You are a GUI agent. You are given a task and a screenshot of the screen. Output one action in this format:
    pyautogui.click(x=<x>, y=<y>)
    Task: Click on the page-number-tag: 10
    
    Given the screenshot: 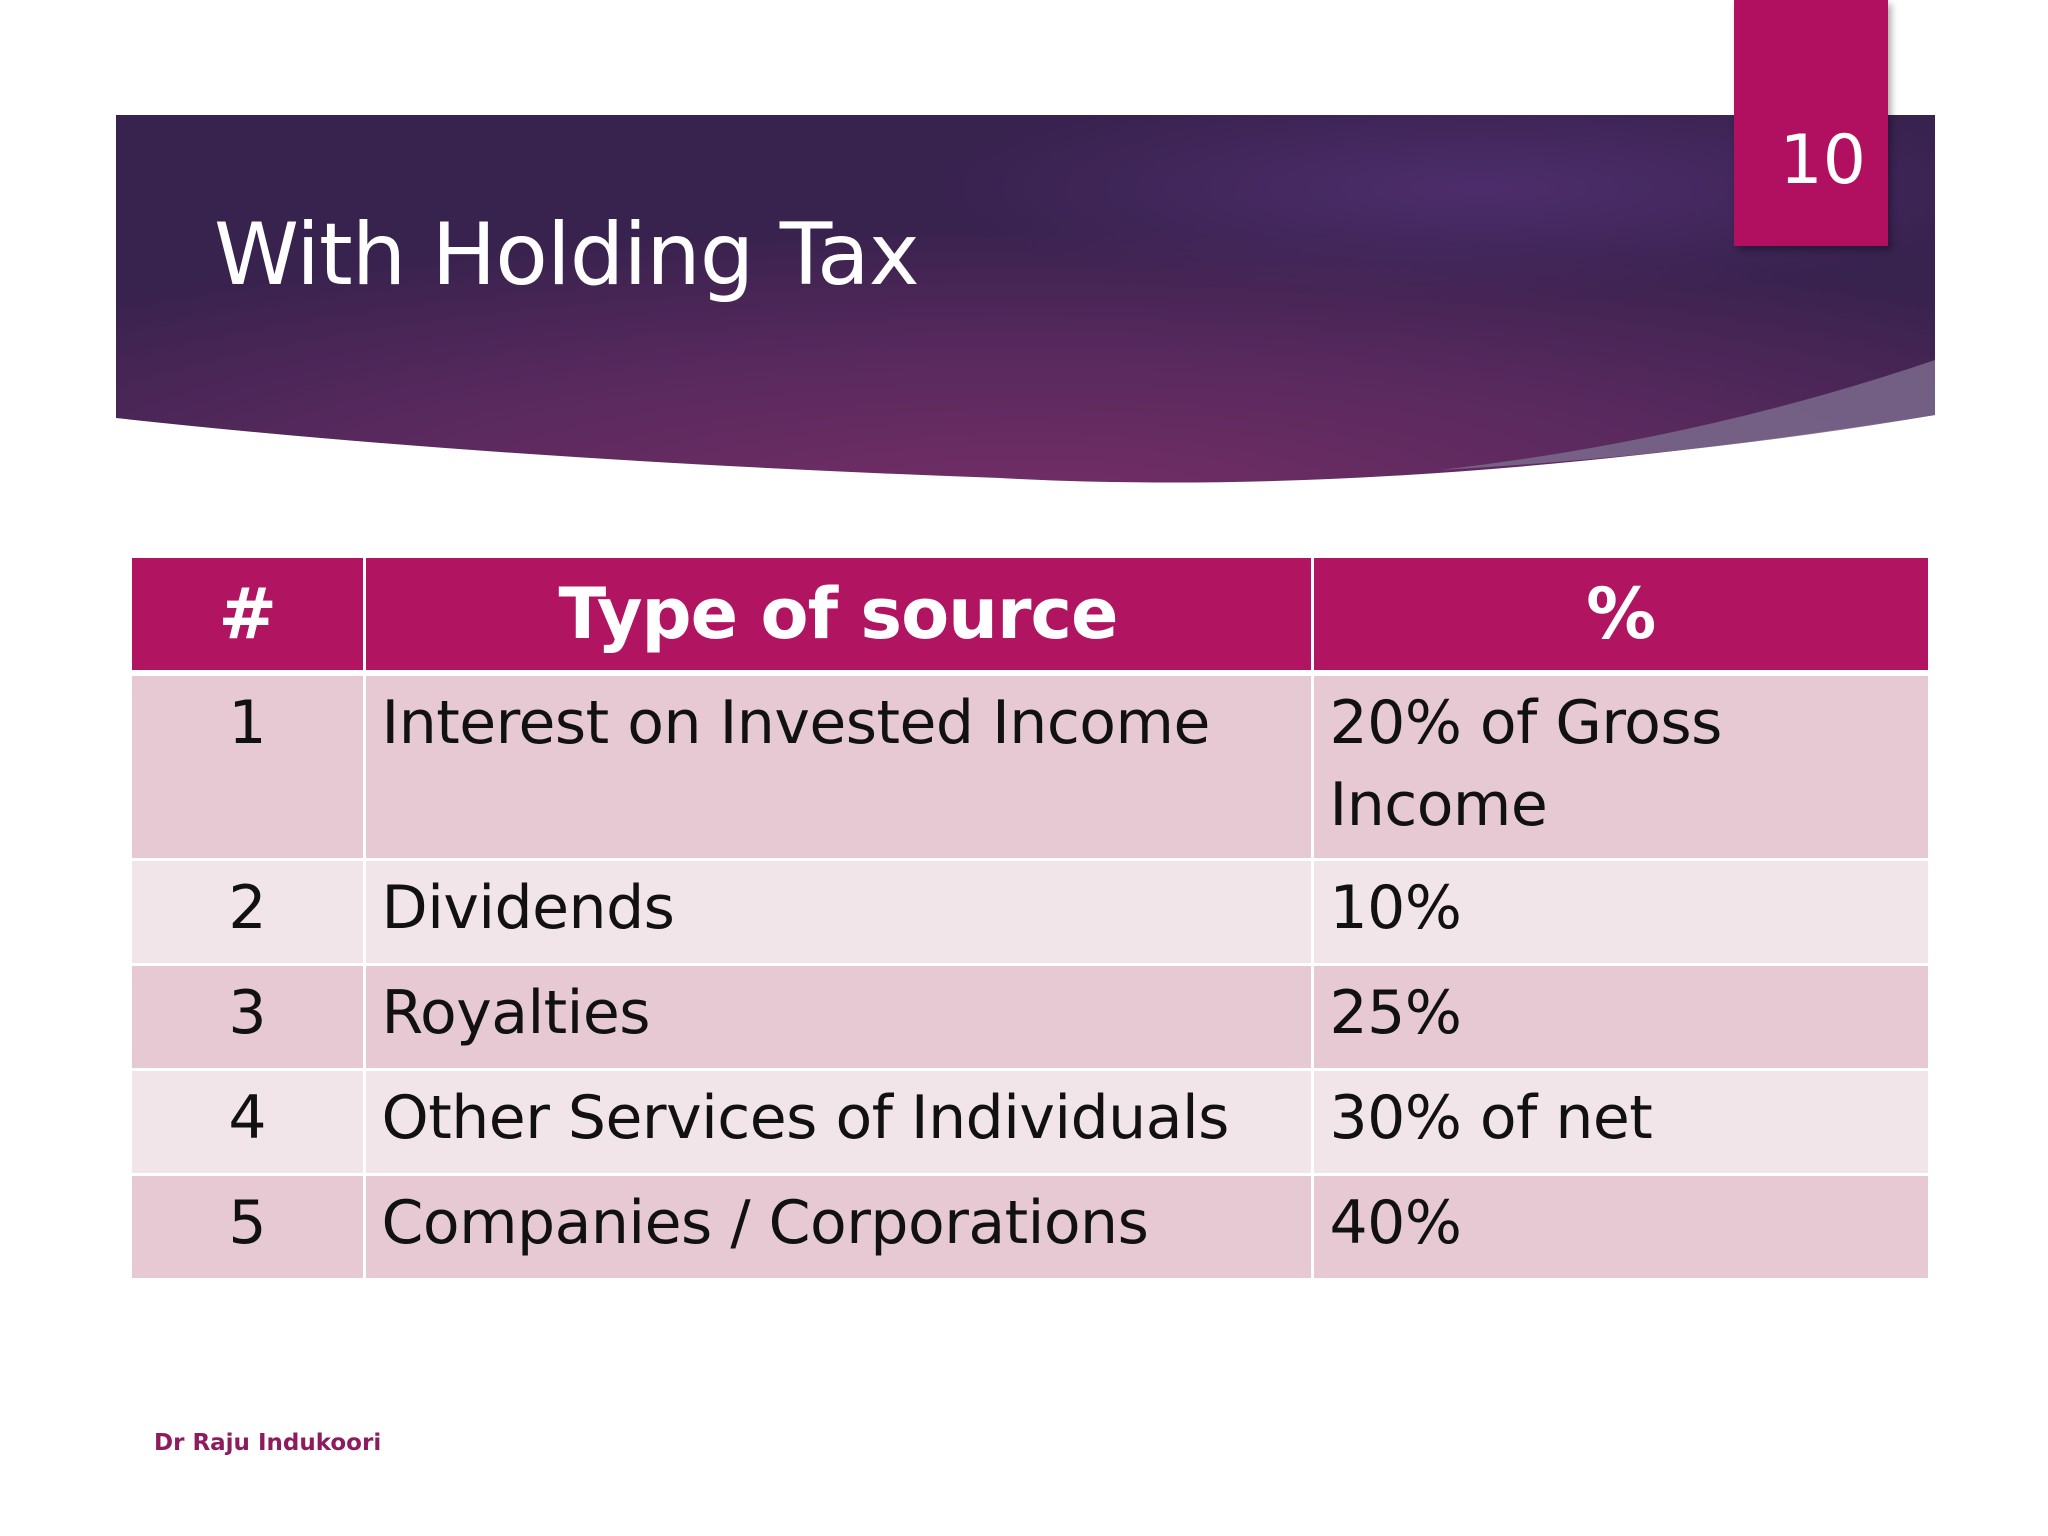 What is the action you would take?
    pyautogui.click(x=1811, y=123)
    